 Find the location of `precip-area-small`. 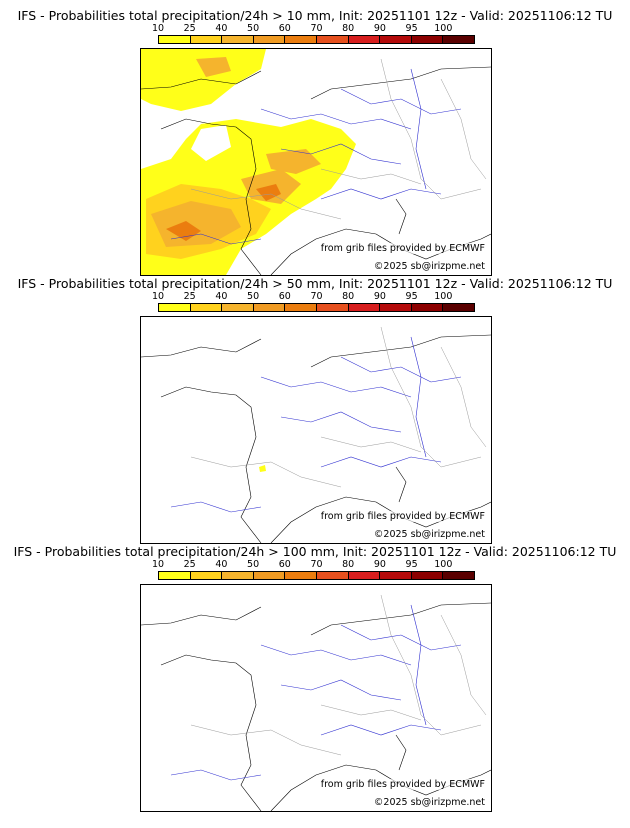

precip-area-small is located at coordinates (262, 468).